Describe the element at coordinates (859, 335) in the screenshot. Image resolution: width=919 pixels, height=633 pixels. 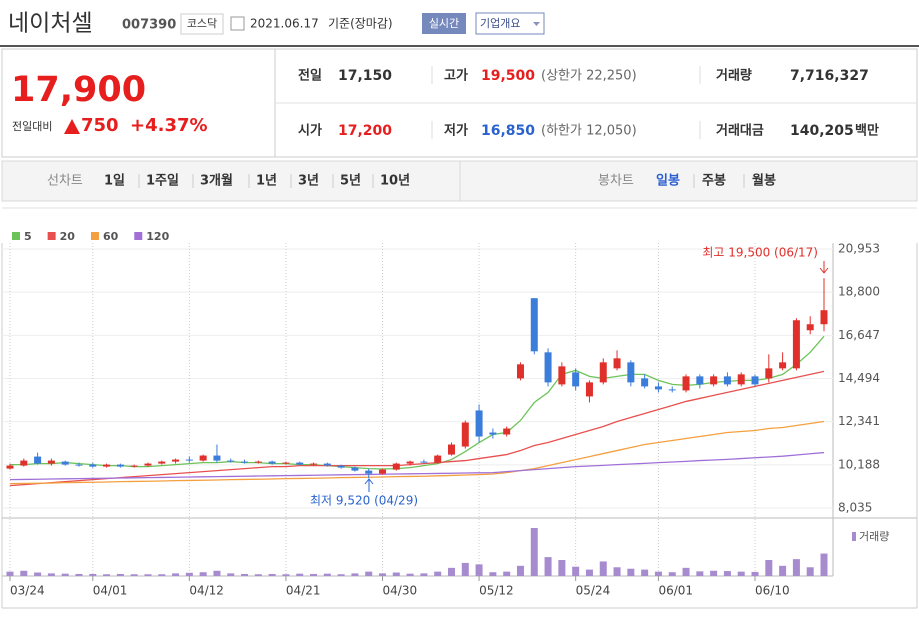
I see `y-tick-label: 16,647` at that location.